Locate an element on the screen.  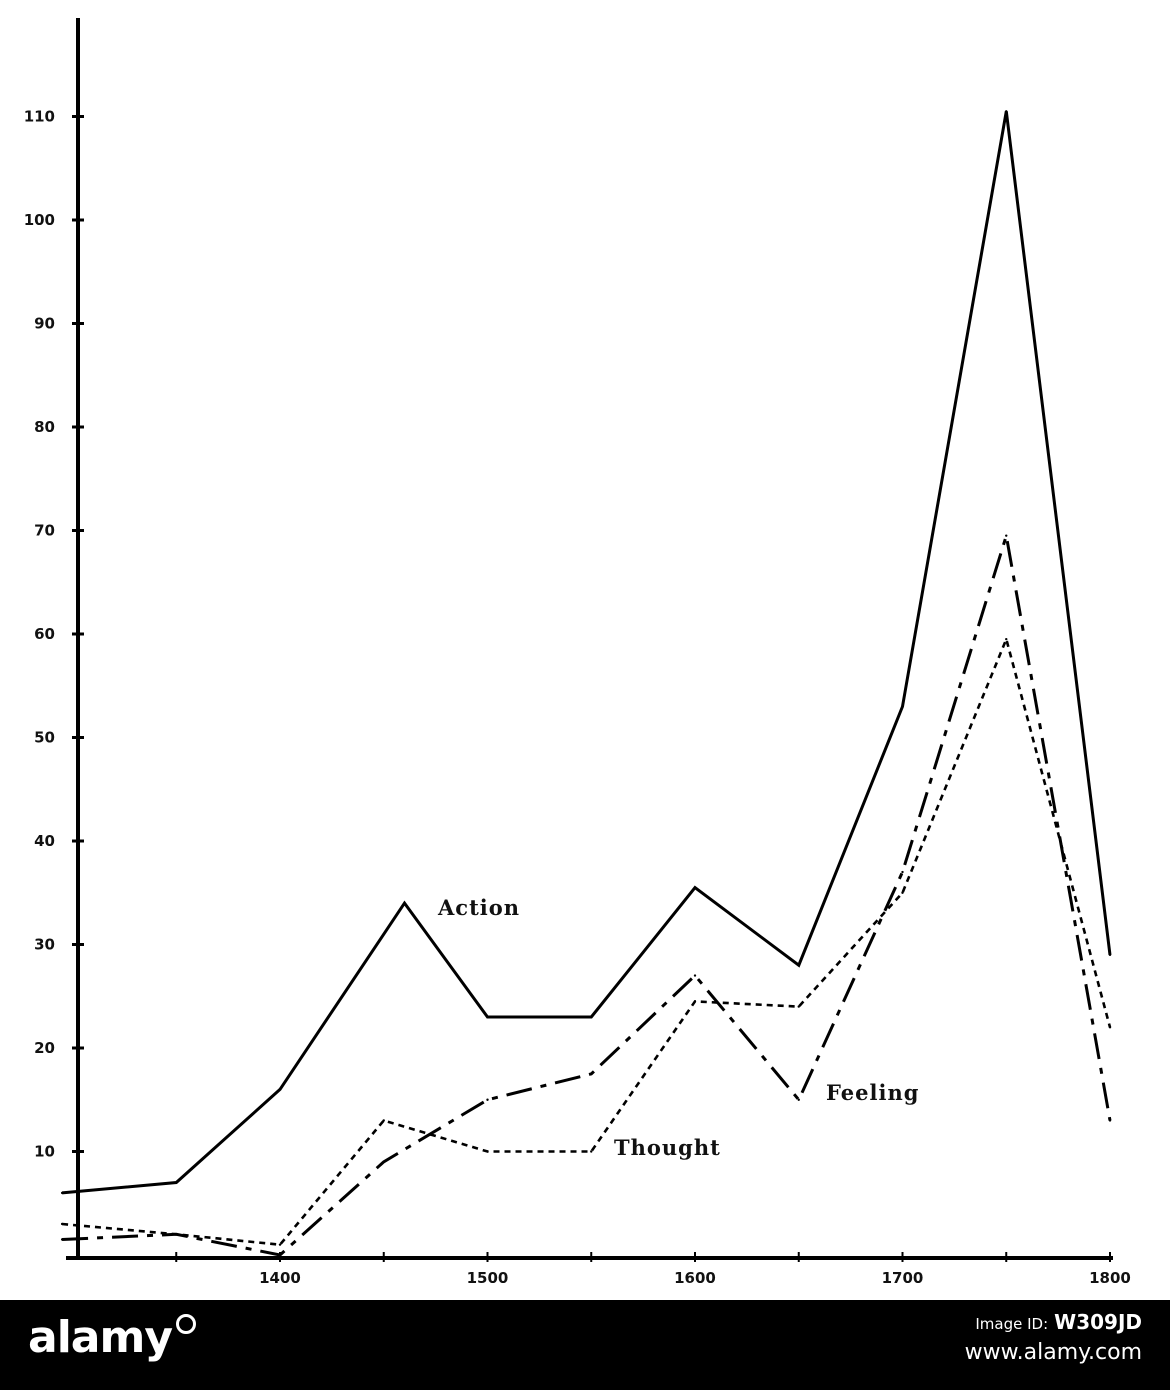
alamy-logo-mark-icon is located at coordinates (186, 1324).